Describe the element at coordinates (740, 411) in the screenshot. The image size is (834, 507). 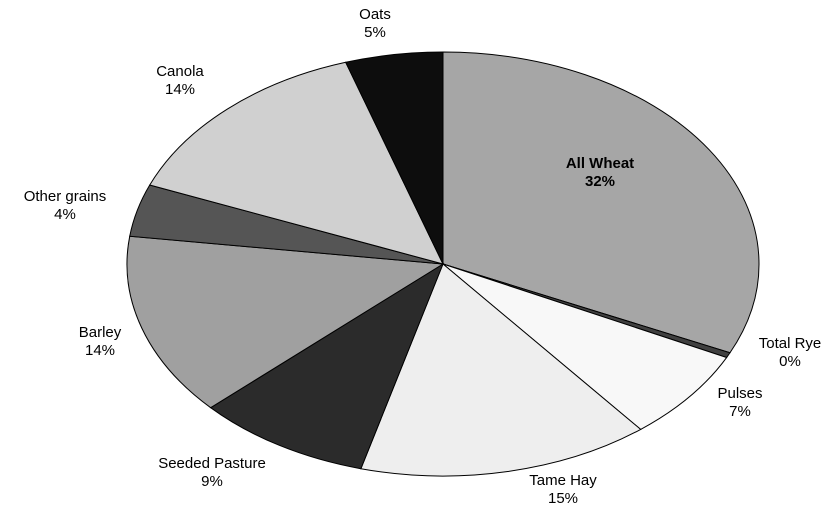
I see `slice-value-label: 7%` at that location.